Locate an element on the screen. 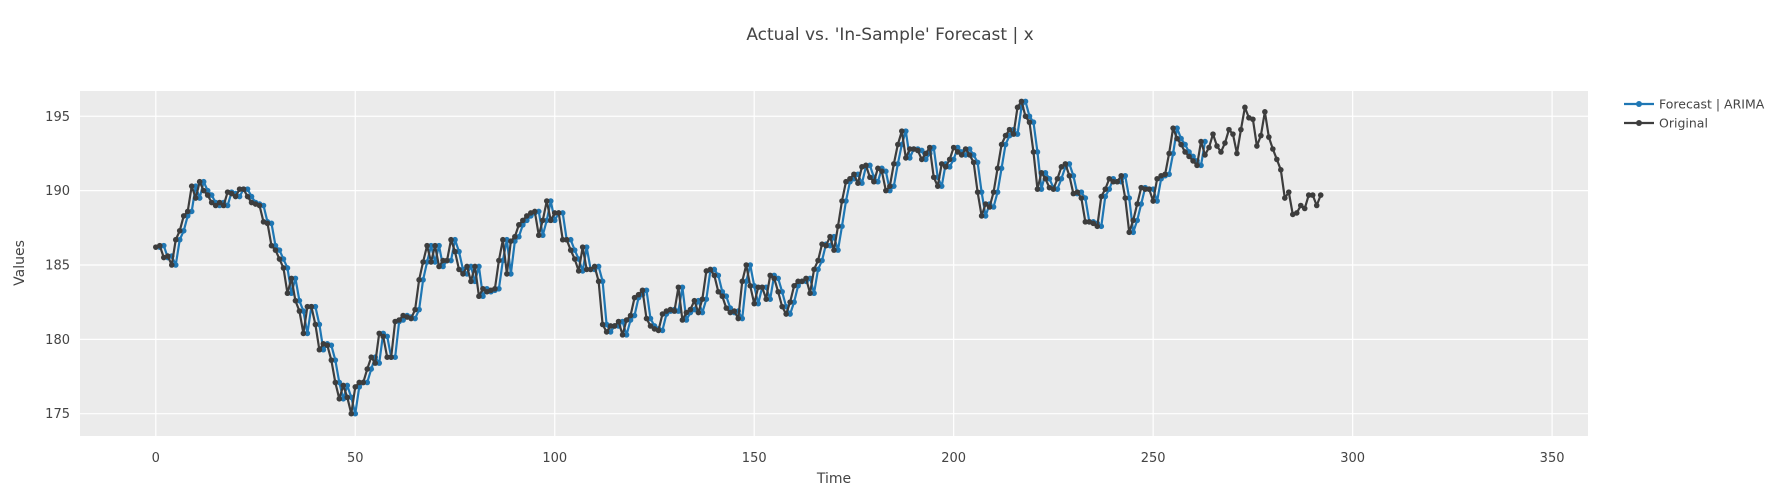 This screenshot has width=1772, height=498. x-tick-labels: 0 50 100 150 200 250 300 350 is located at coordinates (858, 458).